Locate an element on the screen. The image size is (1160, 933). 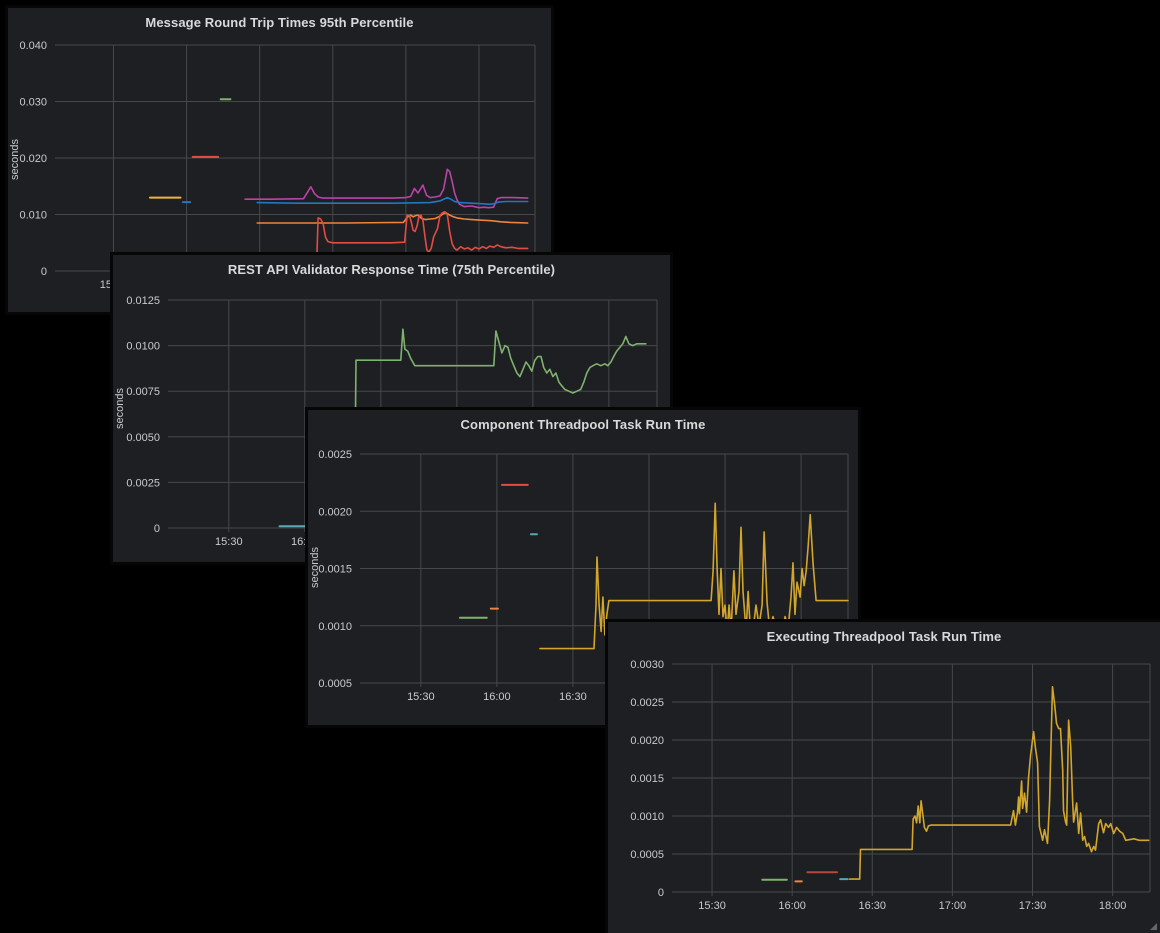
svg-text: 0.020 is located at coordinates (33, 159).